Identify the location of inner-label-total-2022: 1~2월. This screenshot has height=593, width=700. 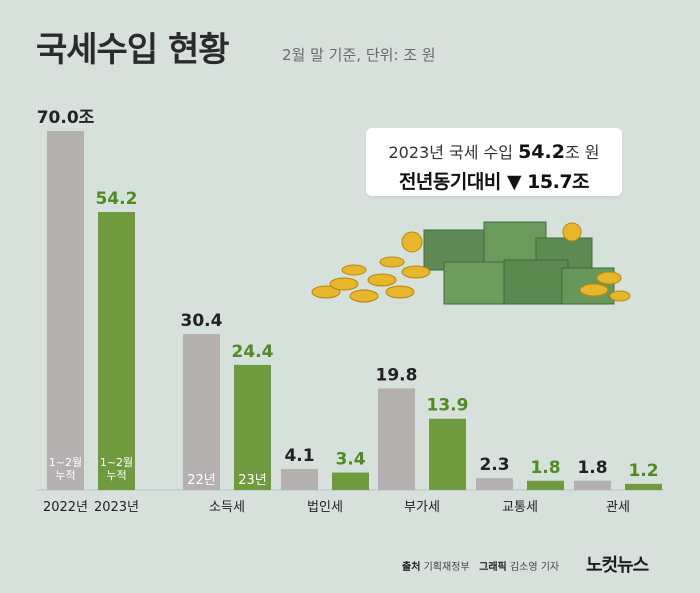
(65, 462).